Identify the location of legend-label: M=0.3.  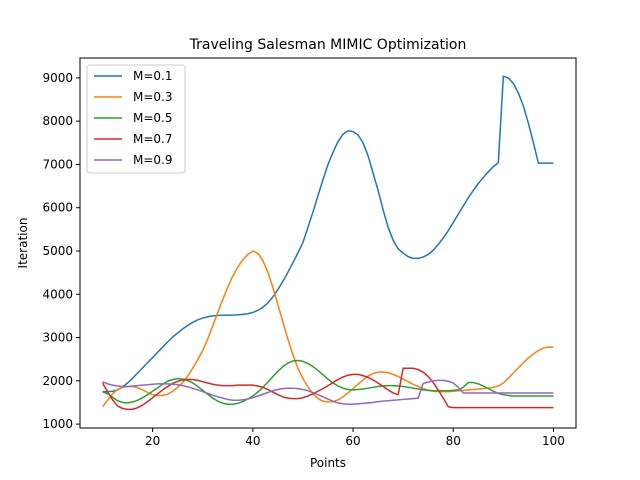
(153, 97).